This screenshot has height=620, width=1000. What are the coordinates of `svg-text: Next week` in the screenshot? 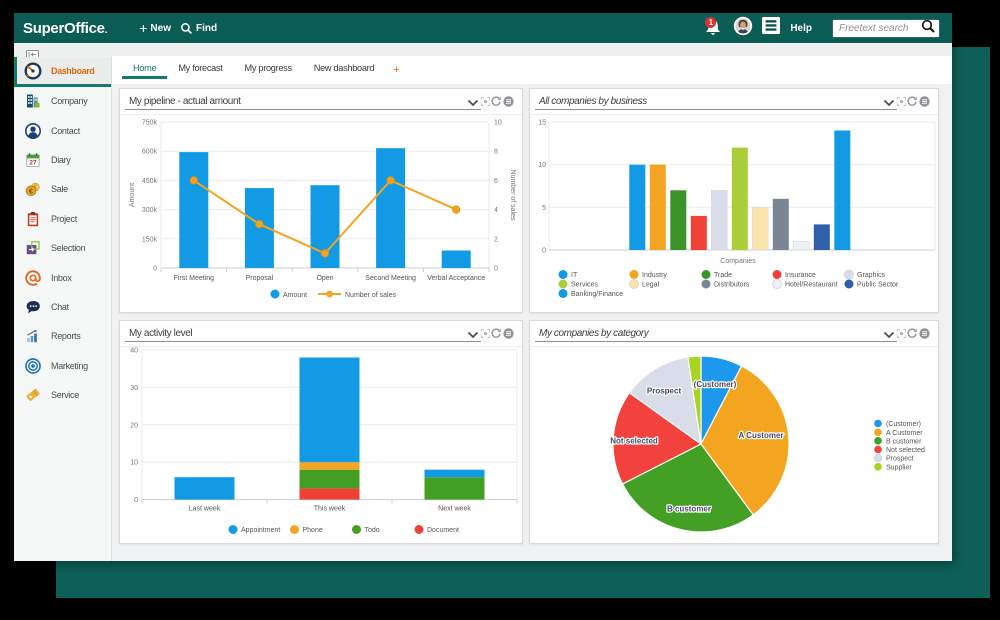 It's located at (454, 509).